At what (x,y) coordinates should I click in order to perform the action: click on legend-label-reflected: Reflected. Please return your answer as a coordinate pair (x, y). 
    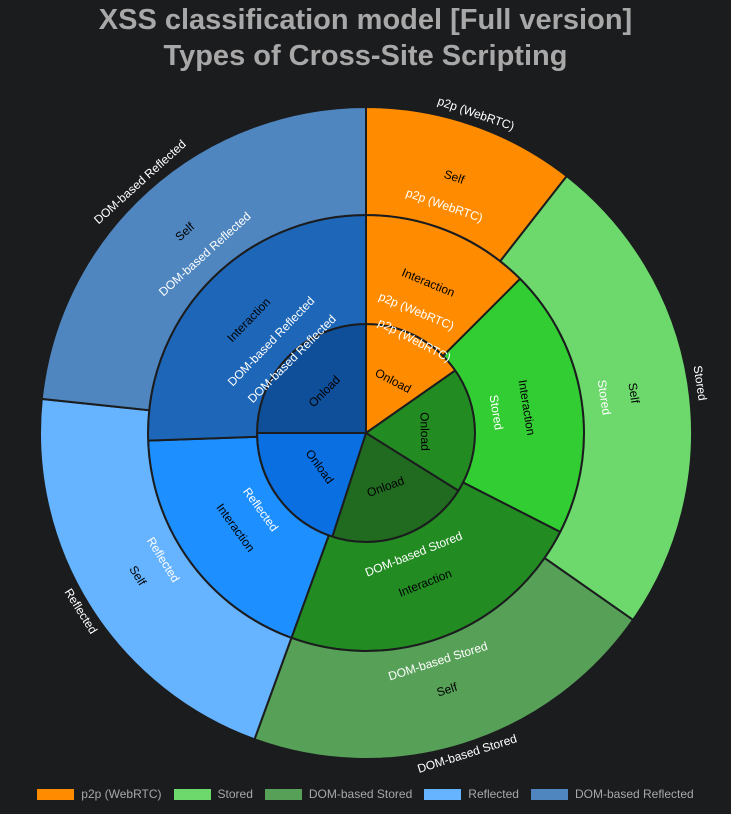
    Looking at the image, I should click on (493, 794).